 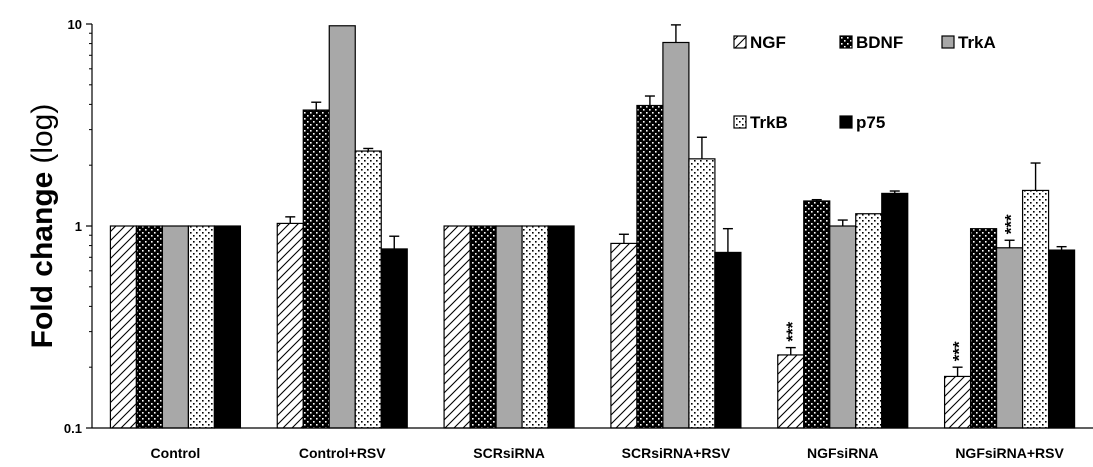 What do you see at coordinates (843, 453) in the screenshot?
I see `x-tick-label: NGFsiRNA` at bounding box center [843, 453].